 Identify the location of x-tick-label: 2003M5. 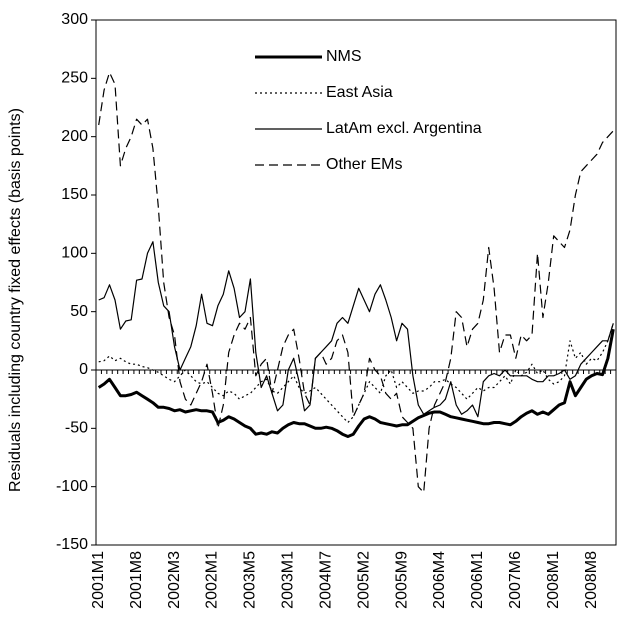
(250, 580).